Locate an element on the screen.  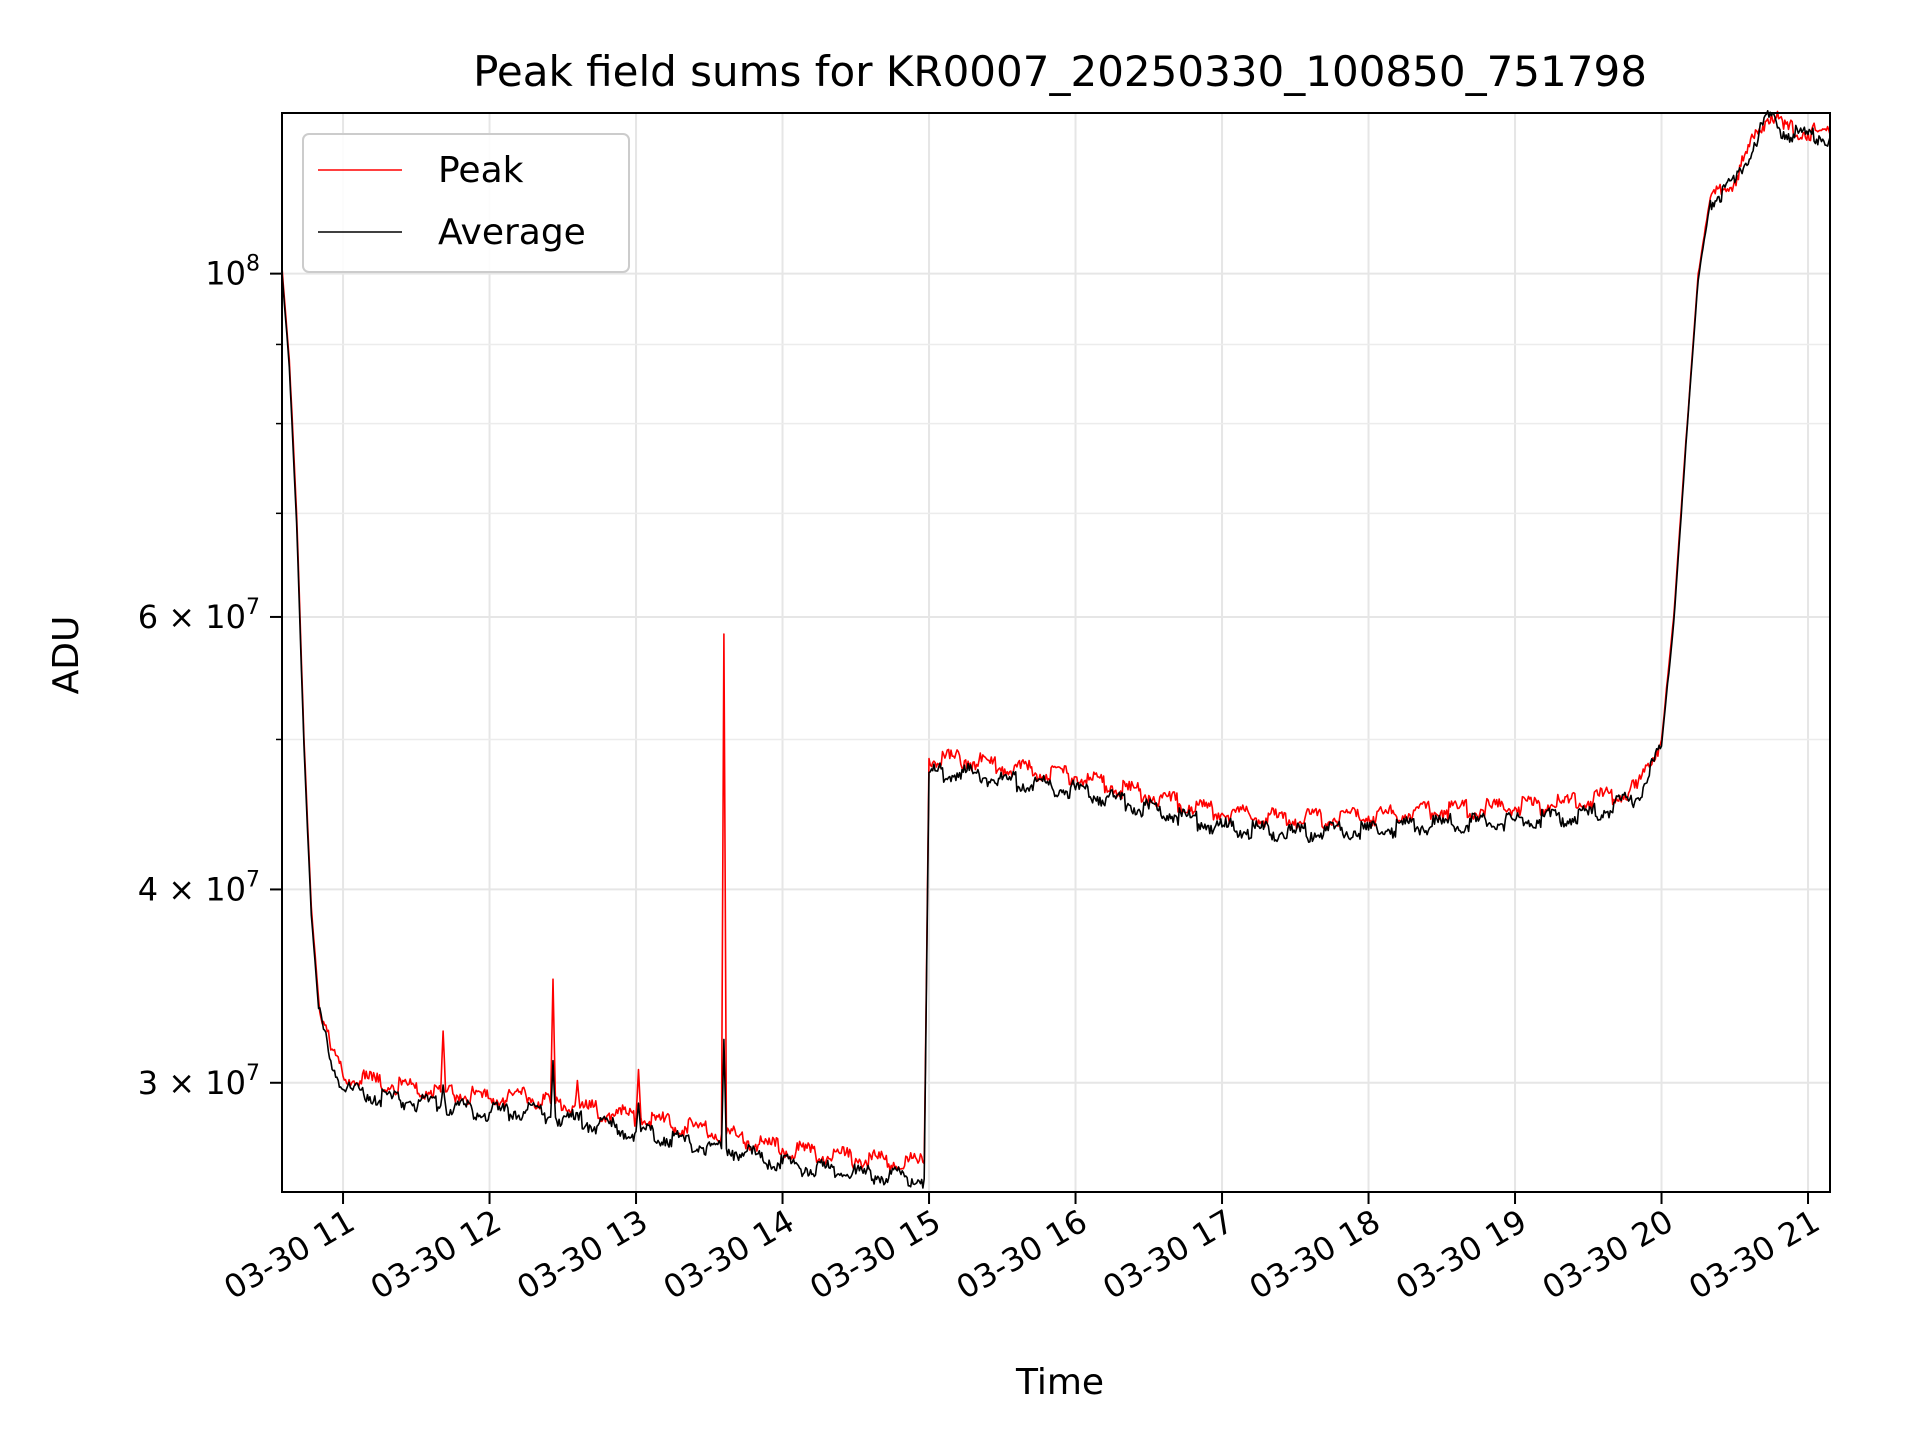
y-tick-label: 6 × 107 is located at coordinates (199, 615).